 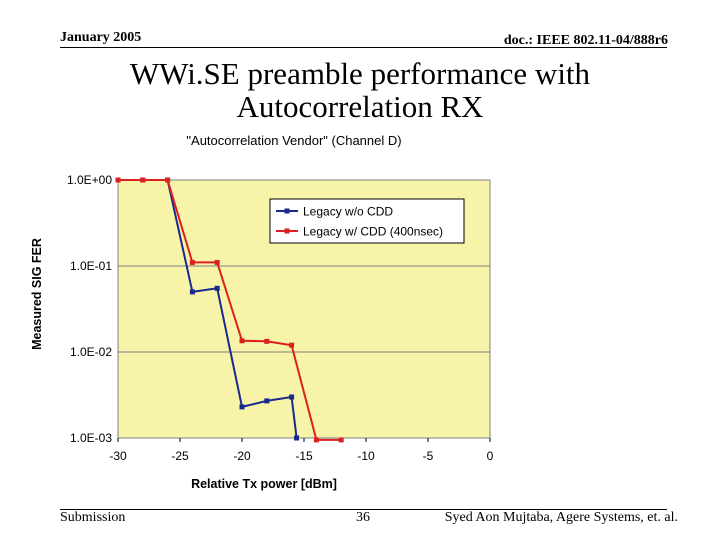 What do you see at coordinates (93, 517) in the screenshot?
I see `footer-submission: Submission` at bounding box center [93, 517].